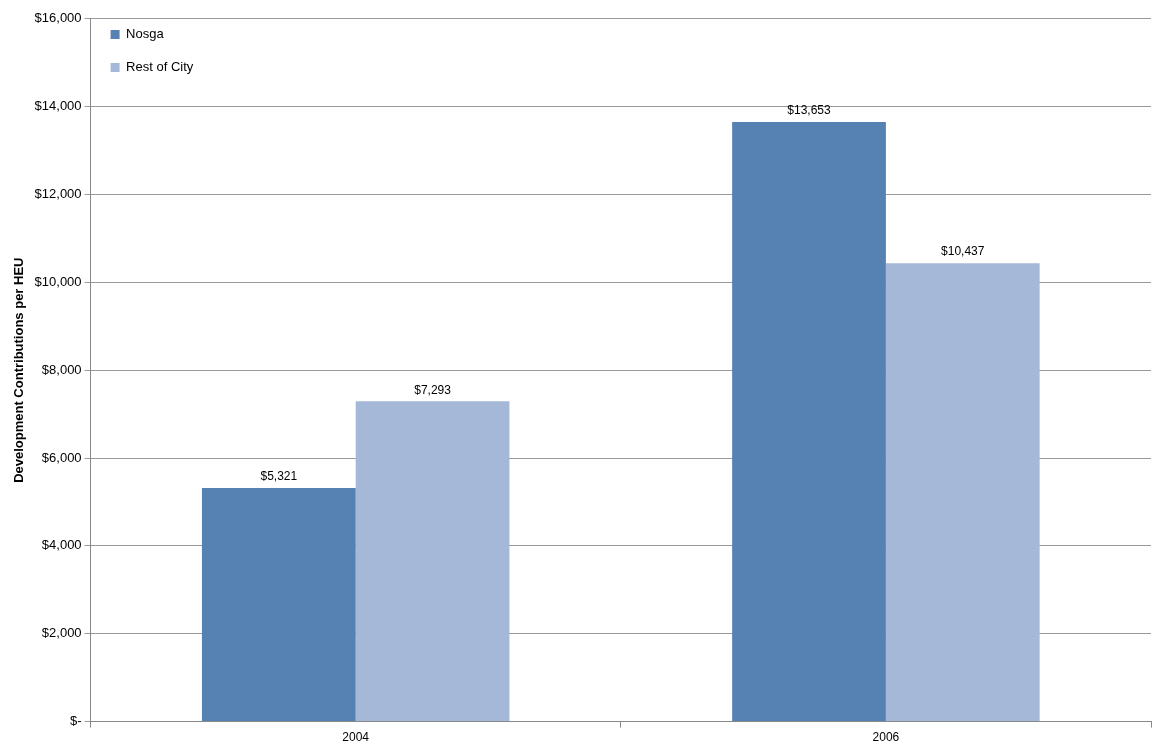 This screenshot has height=756, width=1169. I want to click on data-label: $7,293, so click(433, 389).